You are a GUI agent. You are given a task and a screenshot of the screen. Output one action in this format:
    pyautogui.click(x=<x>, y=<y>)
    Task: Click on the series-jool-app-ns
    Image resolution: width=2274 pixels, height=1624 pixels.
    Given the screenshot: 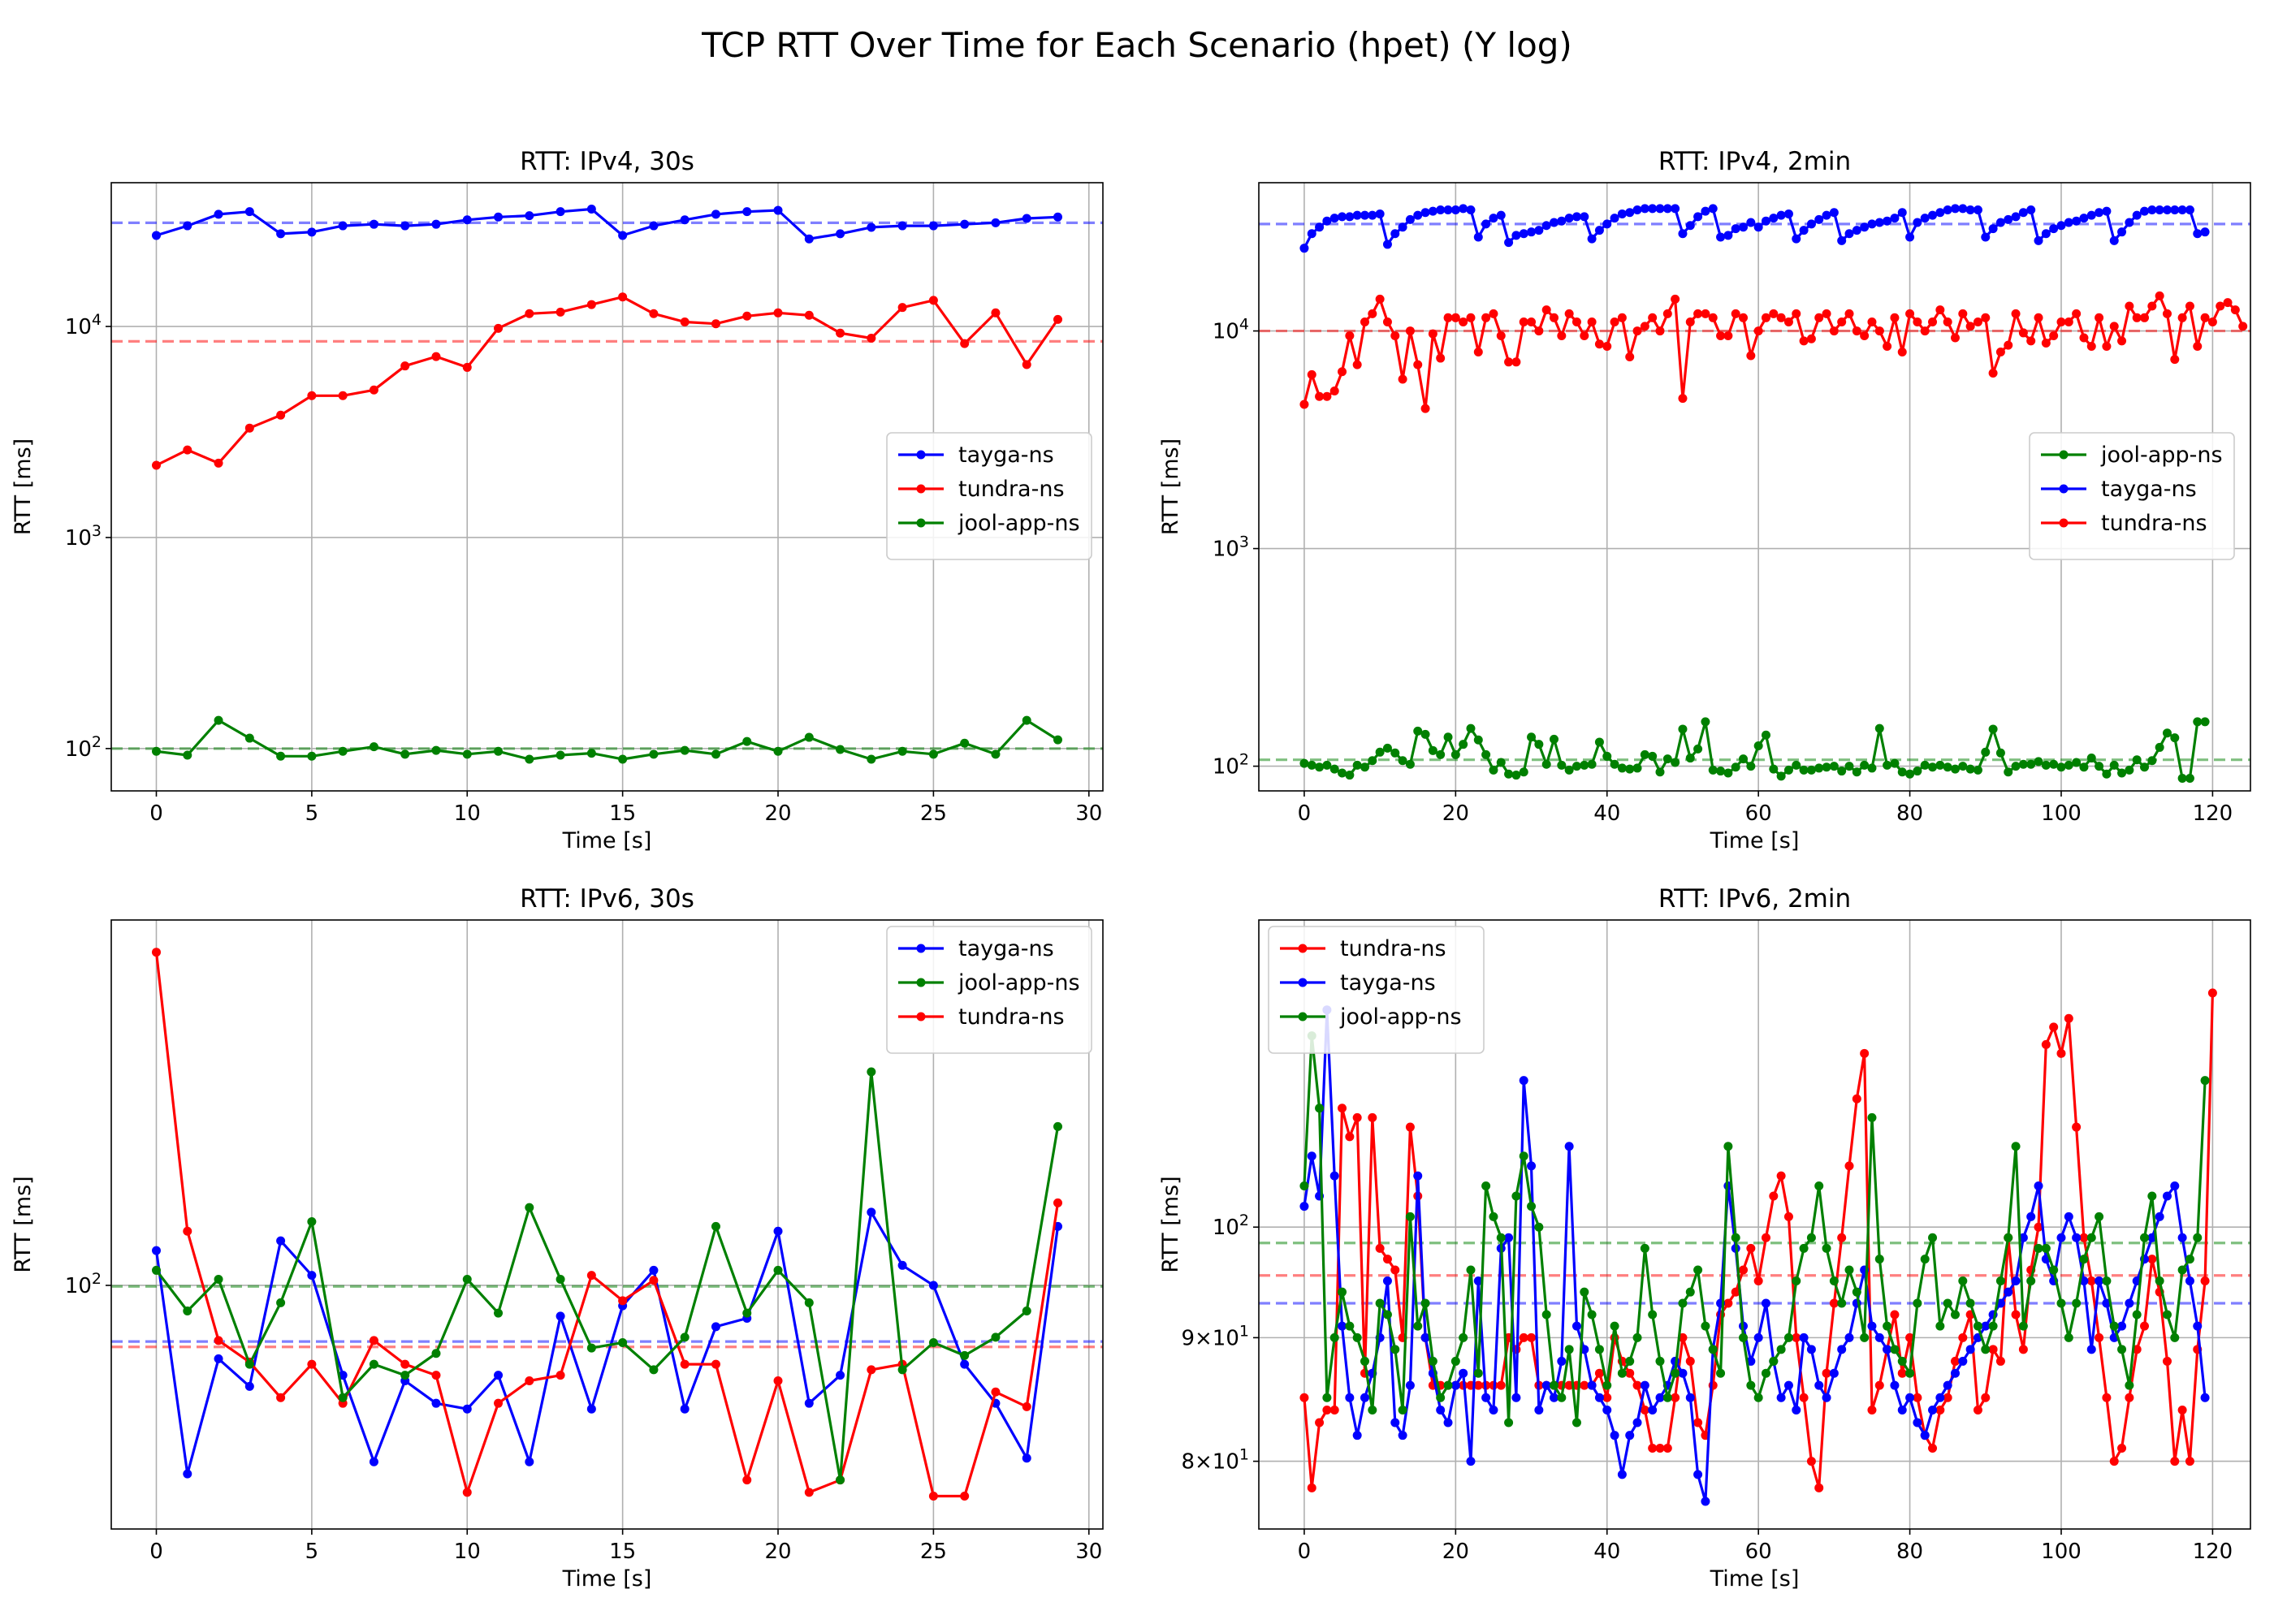 What is the action you would take?
    pyautogui.click(x=607, y=740)
    